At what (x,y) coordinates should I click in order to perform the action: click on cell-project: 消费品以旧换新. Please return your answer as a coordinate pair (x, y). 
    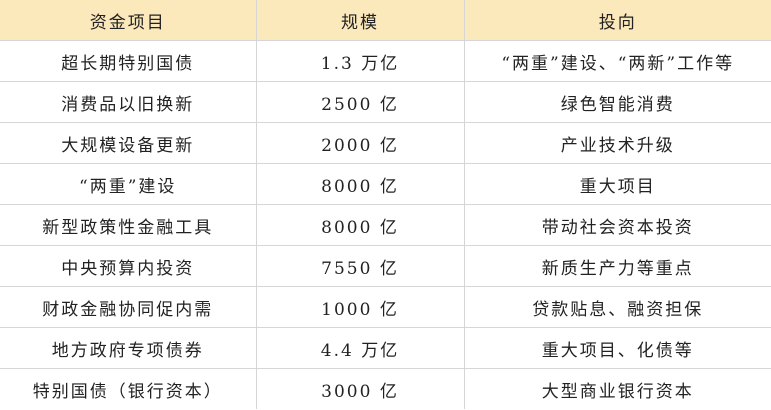
    Looking at the image, I should click on (128, 102).